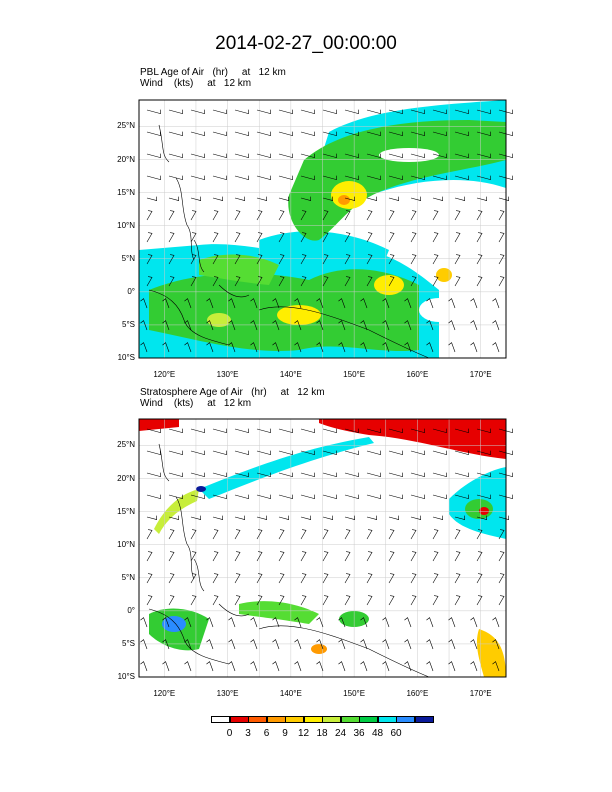 This screenshot has height=792, width=612. What do you see at coordinates (126, 445) in the screenshot?
I see `lat-tick-label: 25°N` at bounding box center [126, 445].